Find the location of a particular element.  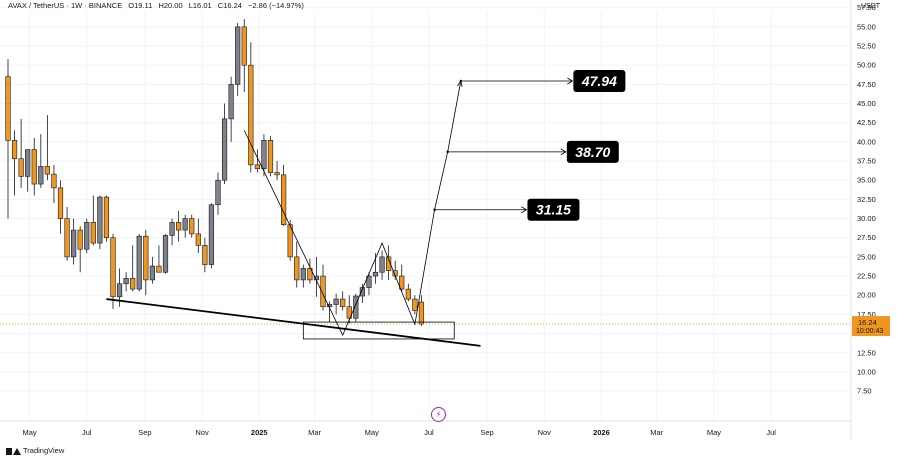

target-callout-label: 38.70 is located at coordinates (592, 152).